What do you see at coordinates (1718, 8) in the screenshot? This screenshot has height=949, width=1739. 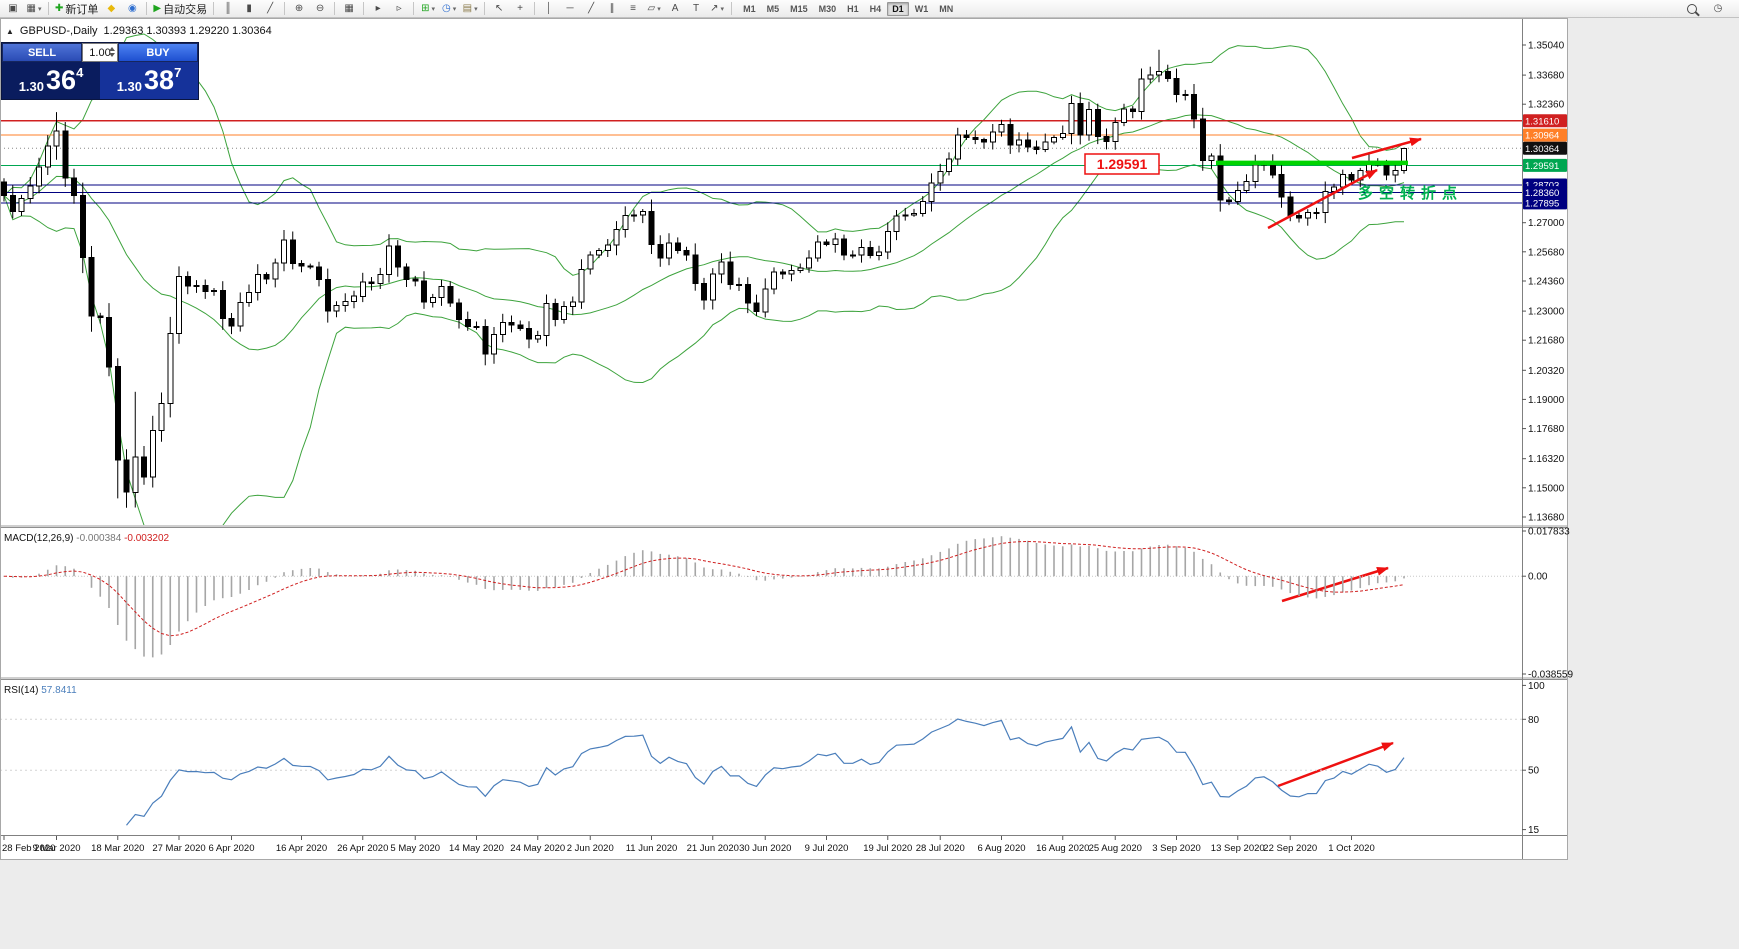 I see `quick-nav-icon: ◷` at bounding box center [1718, 8].